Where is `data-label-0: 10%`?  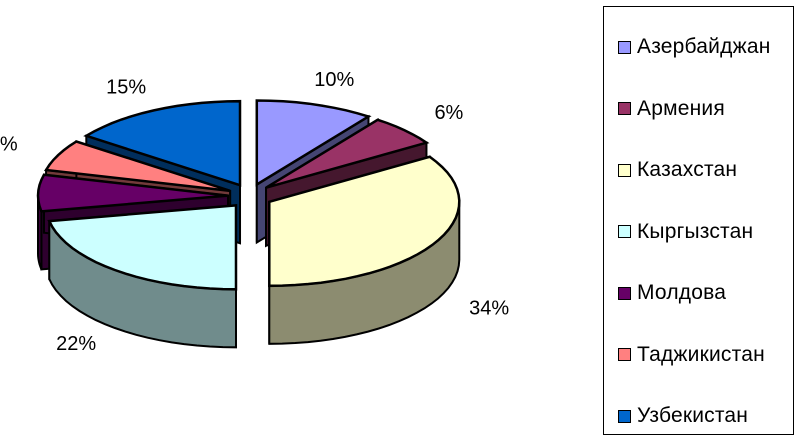
data-label-0: 10% is located at coordinates (334, 80).